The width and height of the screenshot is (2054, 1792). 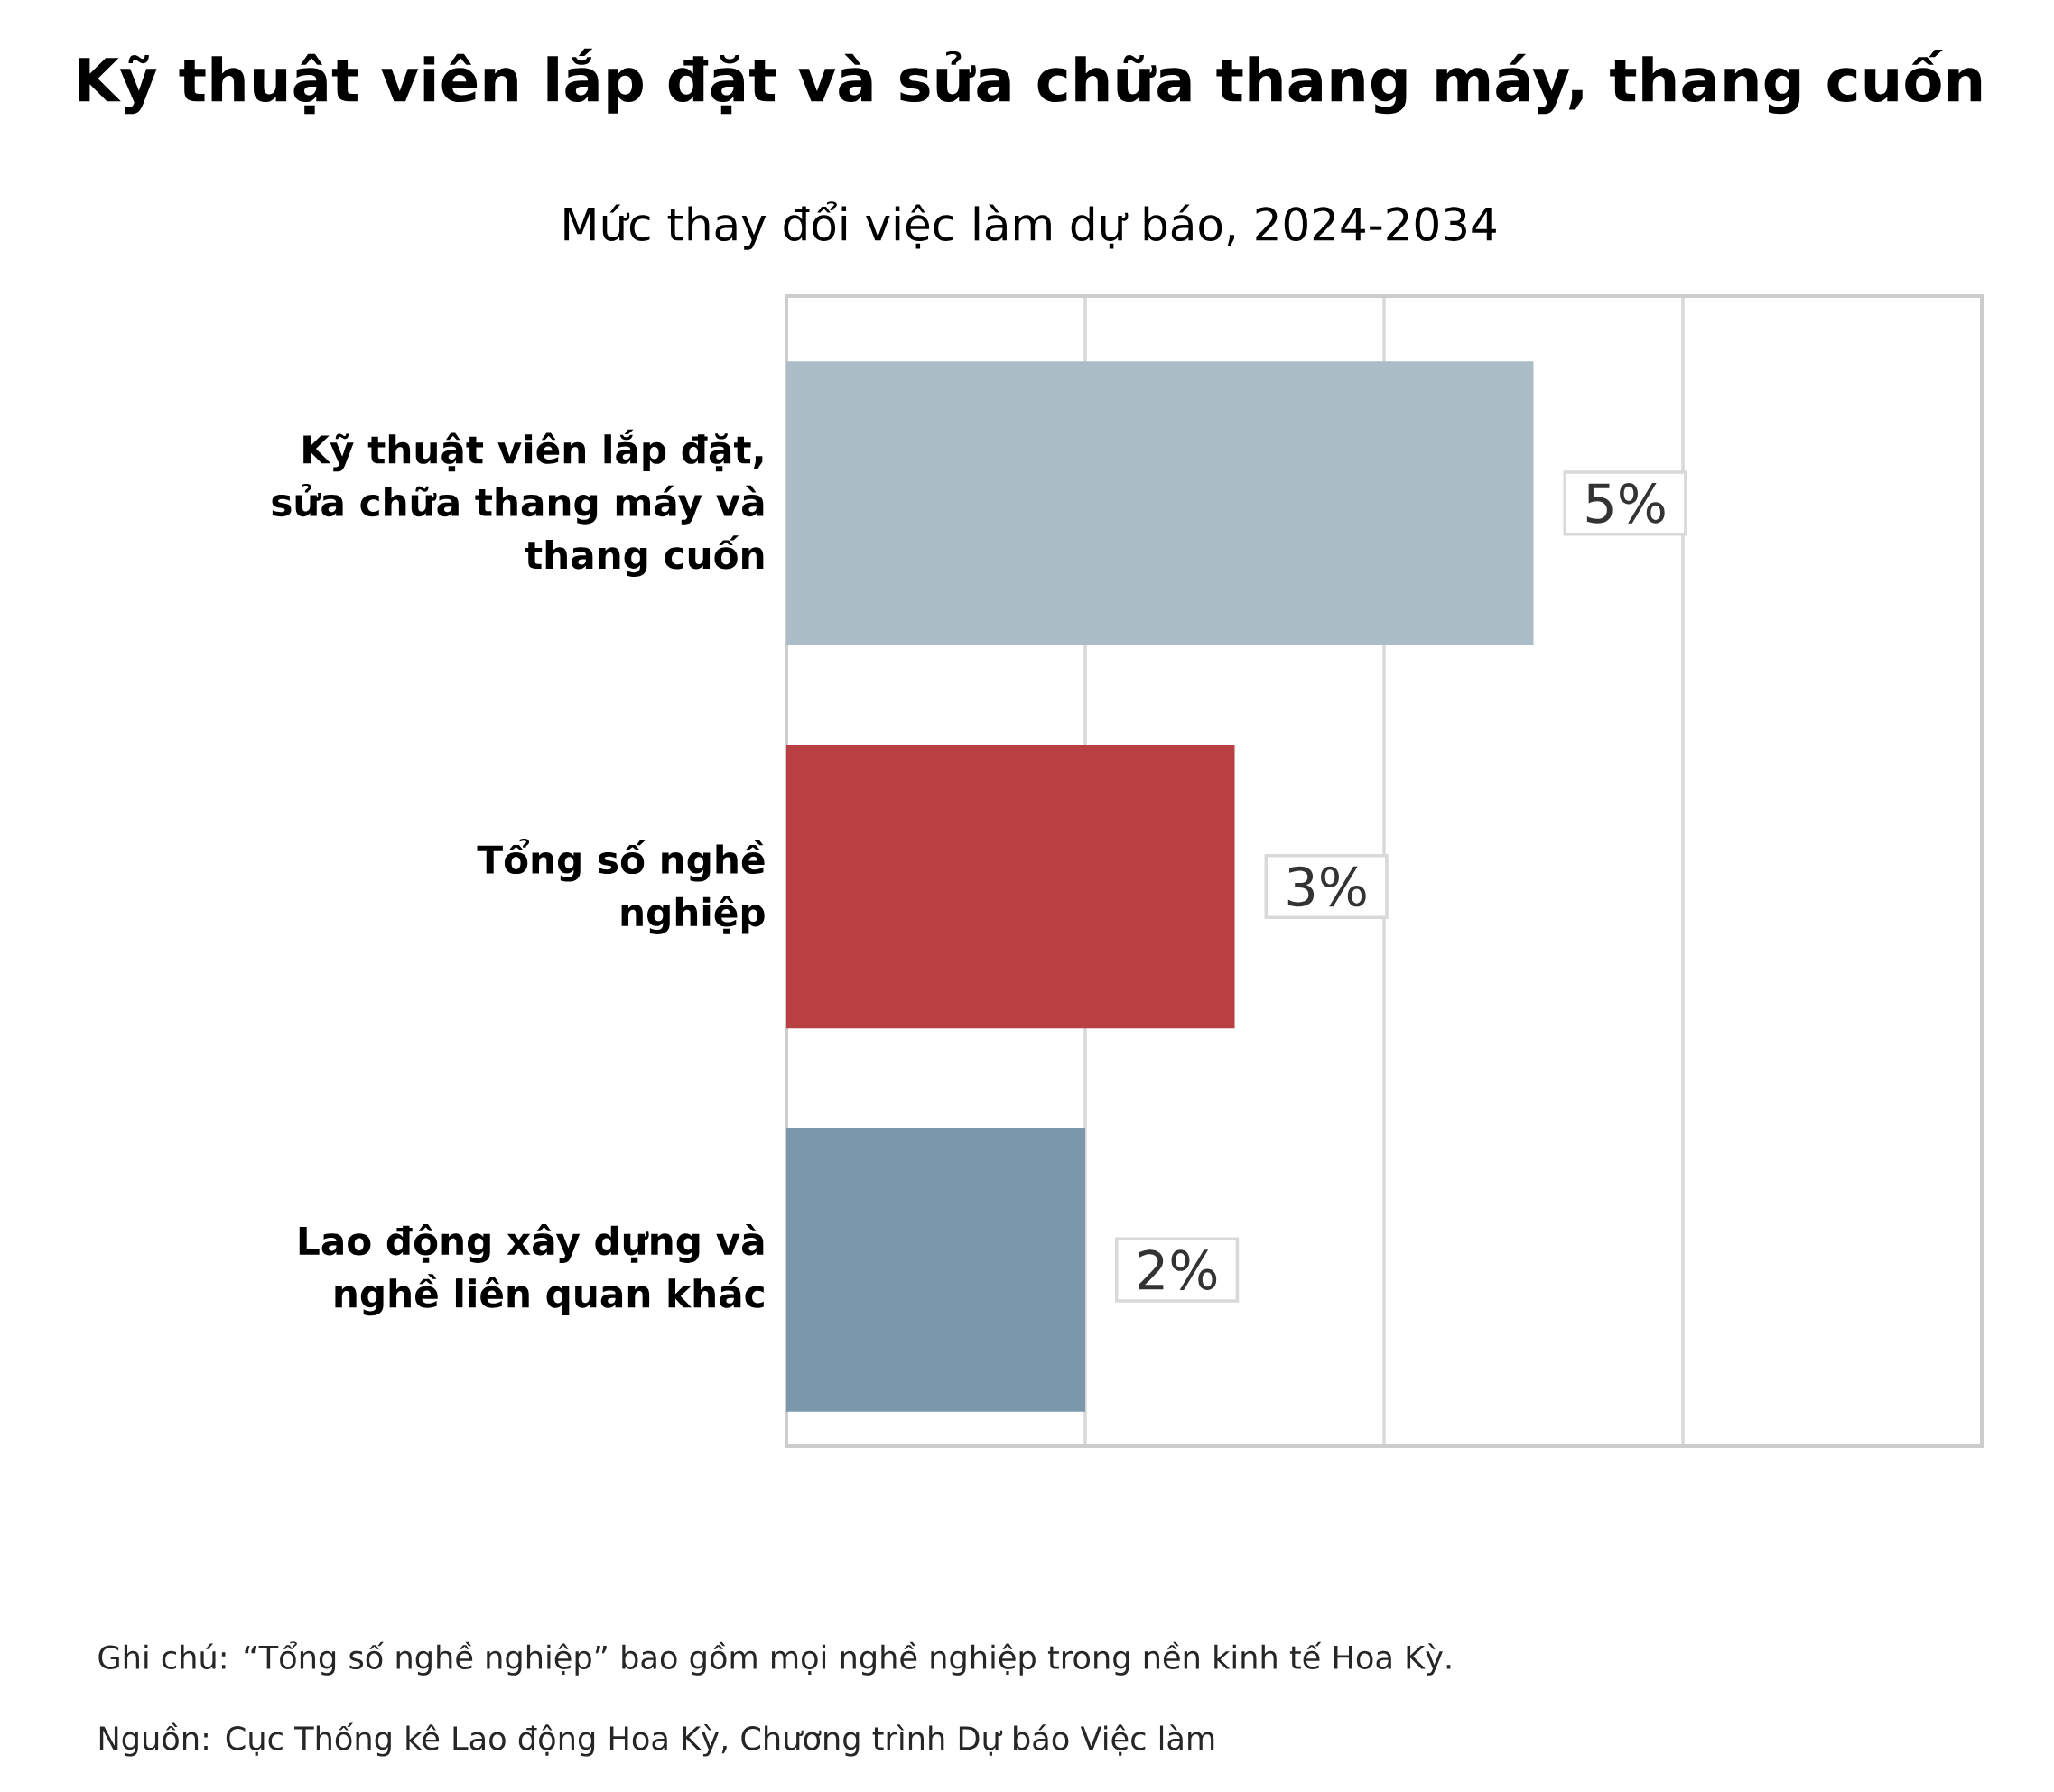 I want to click on text: Nguồn: Cục Thống kê Lao động Hoa Kỳ, Chương trình Dự báo Việc làm, so click(x=656, y=1739).